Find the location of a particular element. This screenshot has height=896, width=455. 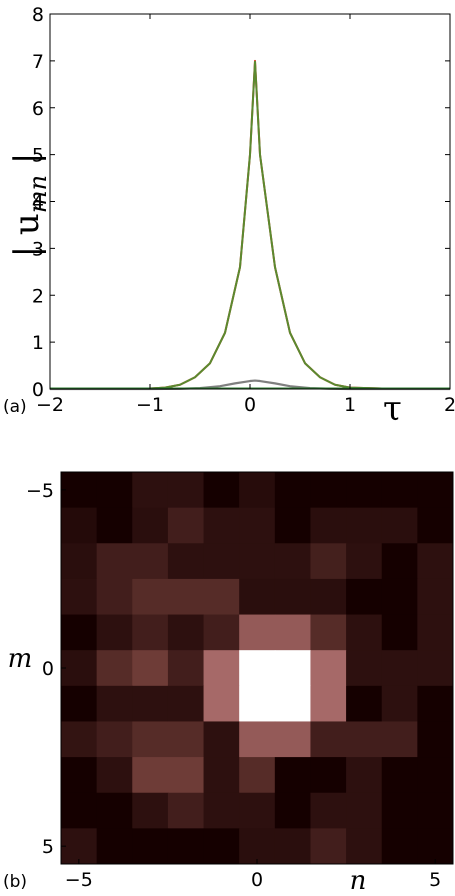

panel-b-xtick-label: 0 is located at coordinates (257, 880).